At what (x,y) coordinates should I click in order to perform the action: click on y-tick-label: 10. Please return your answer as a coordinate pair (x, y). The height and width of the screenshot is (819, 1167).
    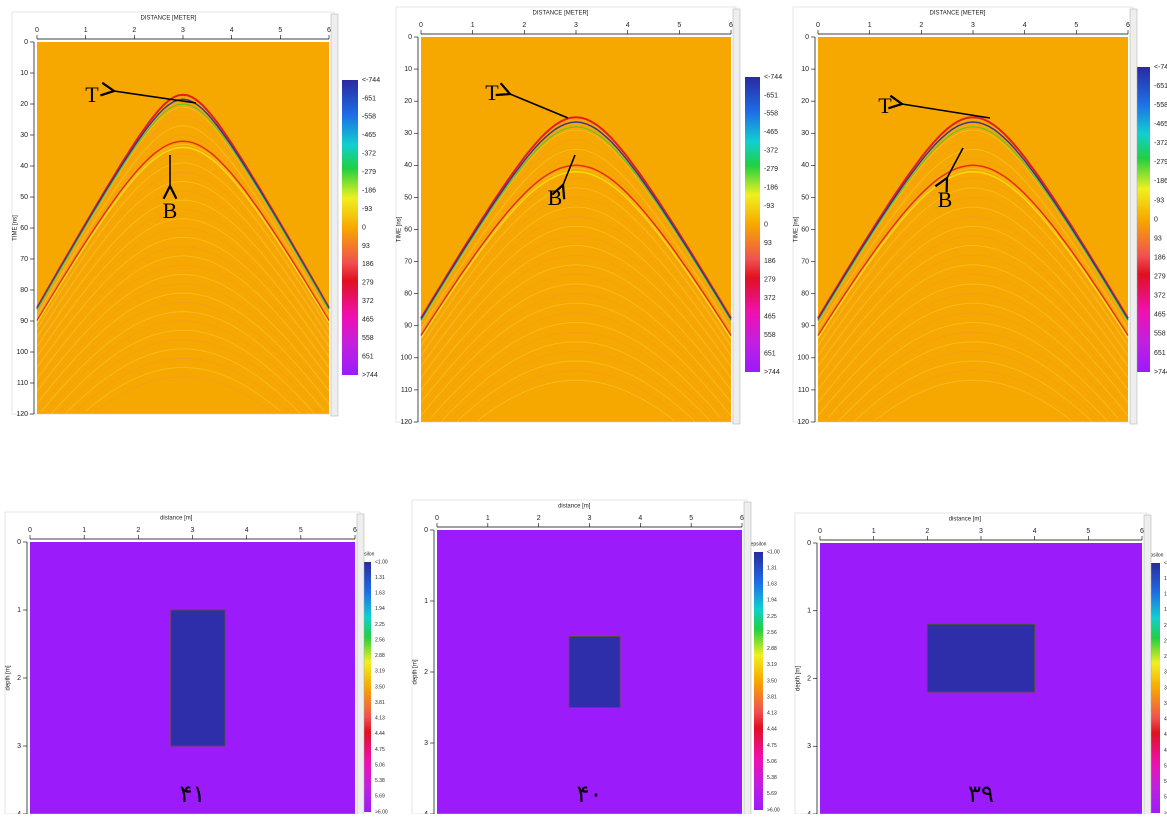
    Looking at the image, I should click on (408, 69).